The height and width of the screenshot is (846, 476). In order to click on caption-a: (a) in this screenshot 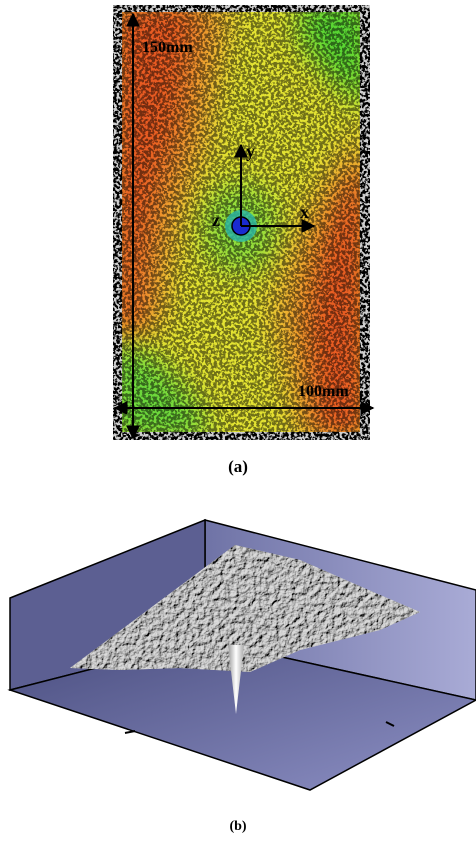, I will do `click(238, 466)`.